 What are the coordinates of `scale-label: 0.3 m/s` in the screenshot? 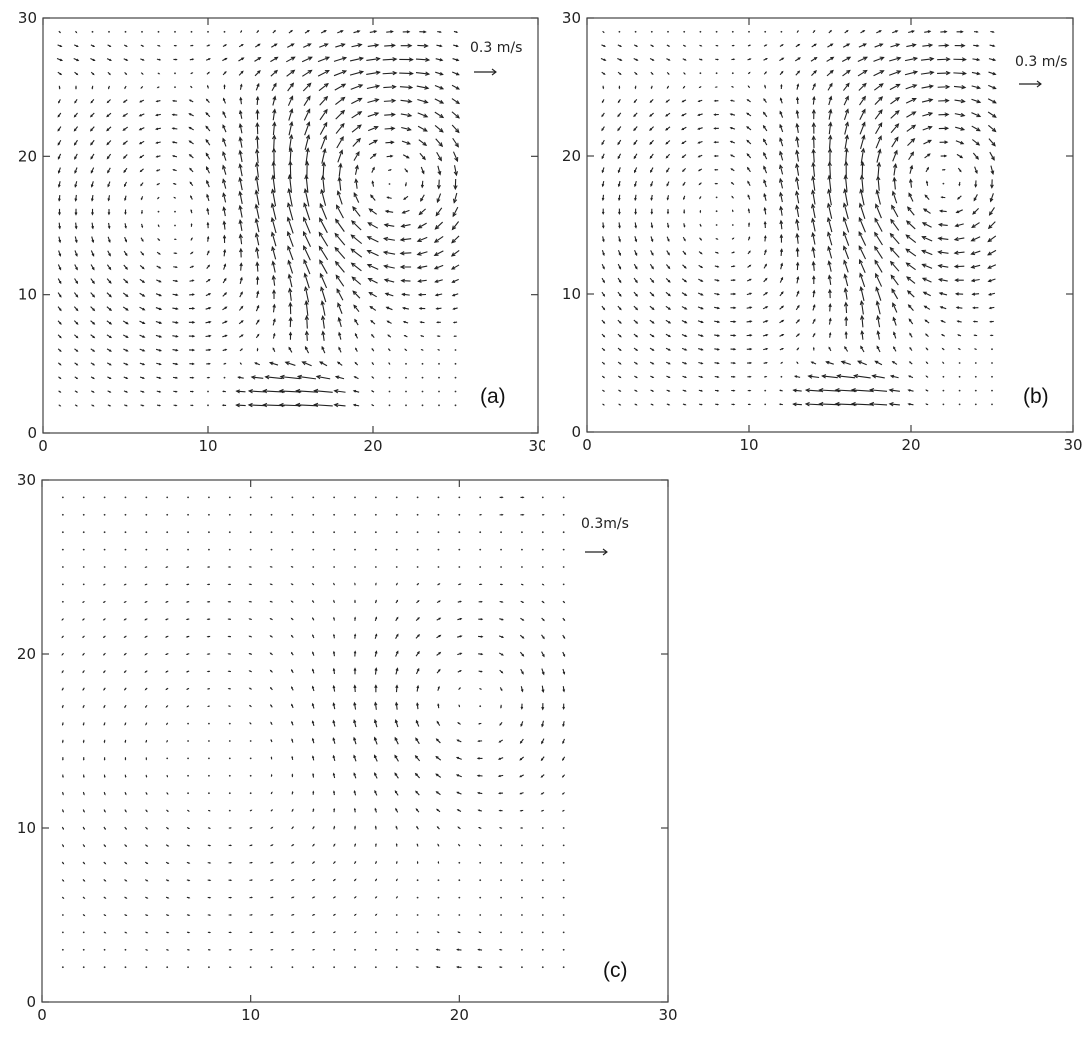 It's located at (1041, 62).